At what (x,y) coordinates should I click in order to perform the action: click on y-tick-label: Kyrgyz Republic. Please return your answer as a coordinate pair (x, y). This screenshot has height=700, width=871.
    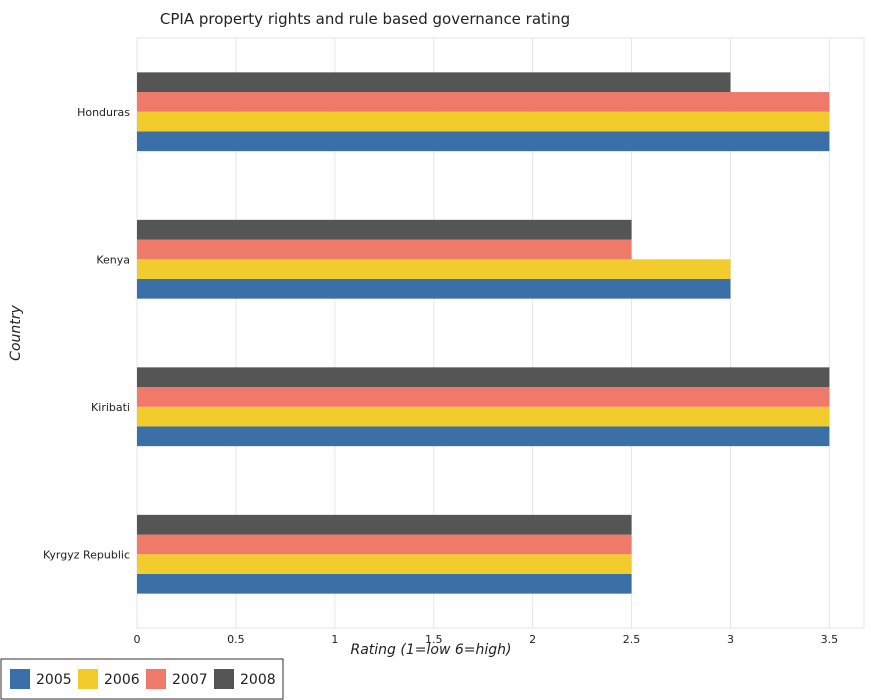
    Looking at the image, I should click on (86, 554).